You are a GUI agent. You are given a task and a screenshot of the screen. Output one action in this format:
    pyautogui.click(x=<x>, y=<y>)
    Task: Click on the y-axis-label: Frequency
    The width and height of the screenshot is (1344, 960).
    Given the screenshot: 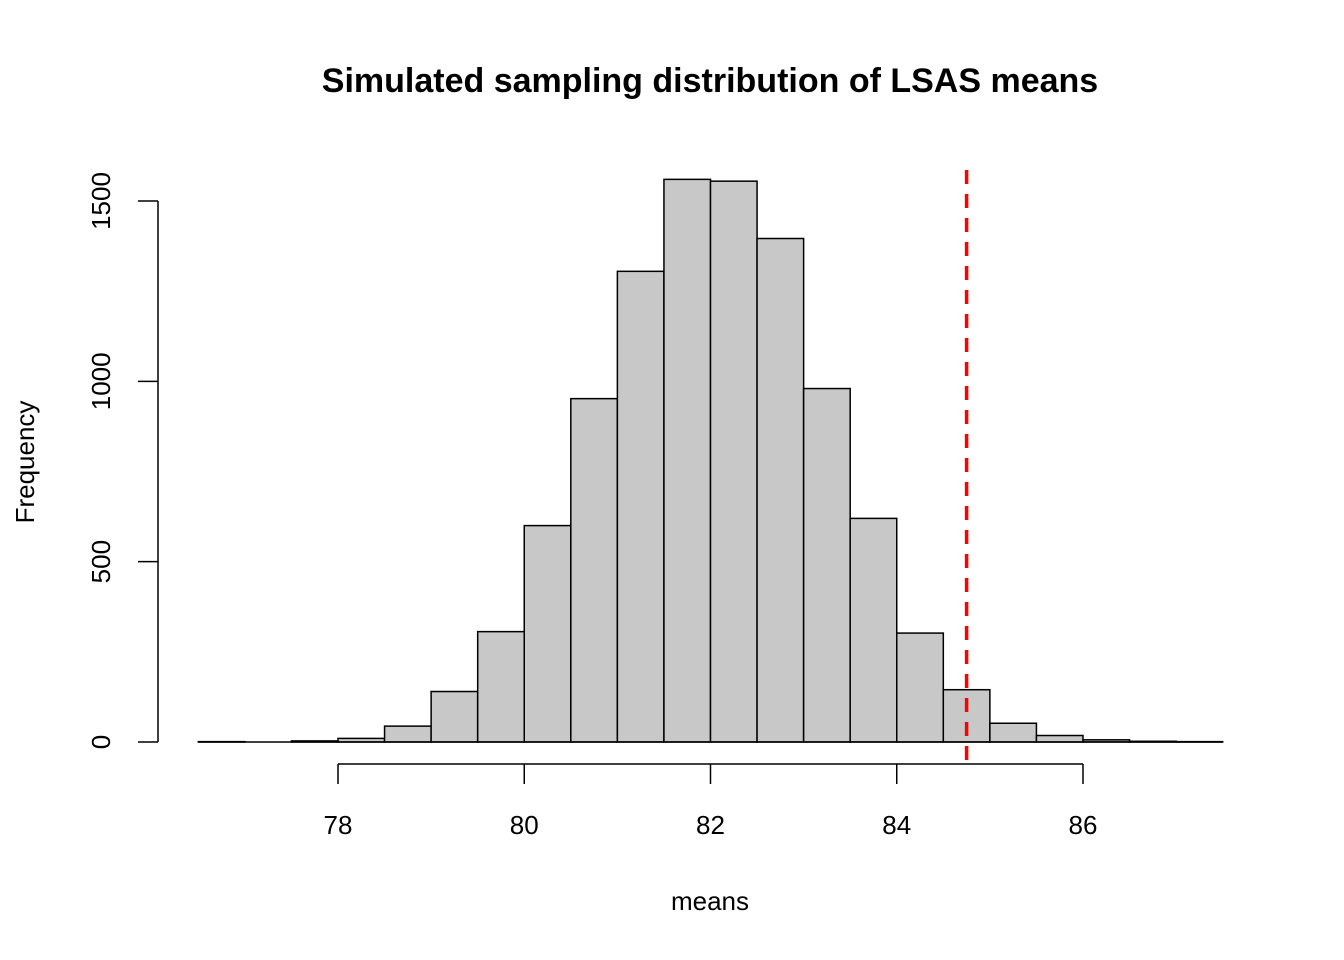 What is the action you would take?
    pyautogui.click(x=25, y=462)
    